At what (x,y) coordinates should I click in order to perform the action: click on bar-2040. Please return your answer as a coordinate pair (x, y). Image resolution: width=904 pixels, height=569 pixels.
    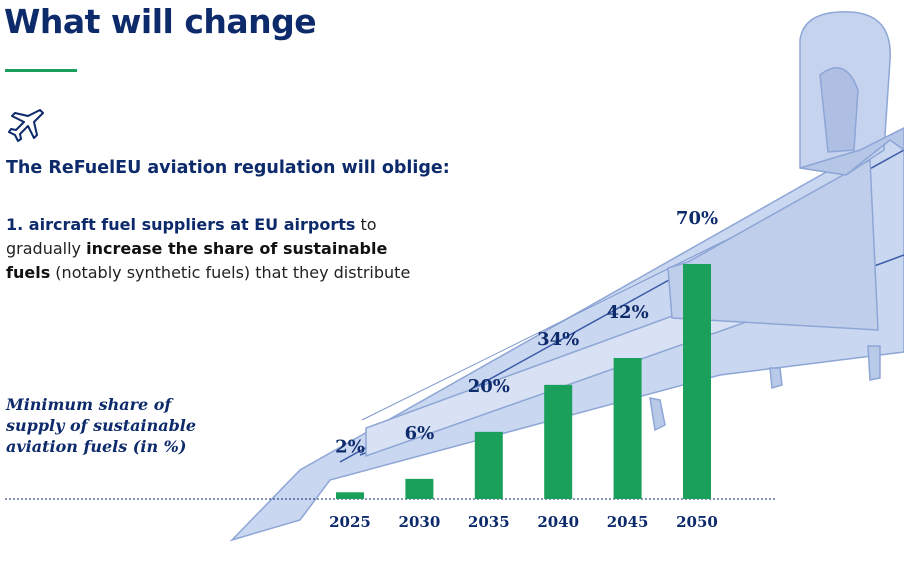
    Looking at the image, I should click on (558, 441).